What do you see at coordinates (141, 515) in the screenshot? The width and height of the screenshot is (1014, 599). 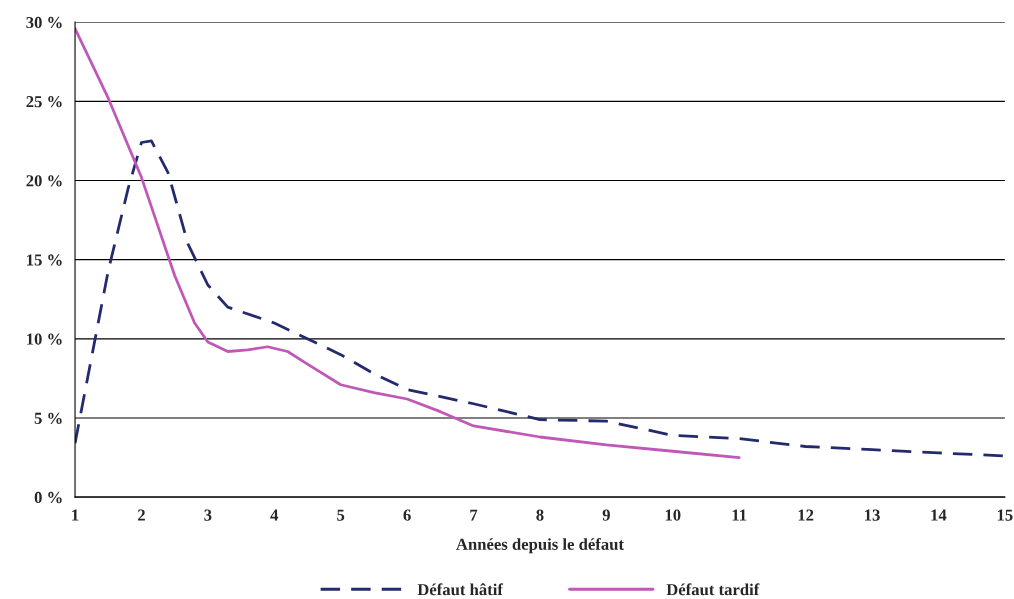 I see `x-tick-label: 2` at bounding box center [141, 515].